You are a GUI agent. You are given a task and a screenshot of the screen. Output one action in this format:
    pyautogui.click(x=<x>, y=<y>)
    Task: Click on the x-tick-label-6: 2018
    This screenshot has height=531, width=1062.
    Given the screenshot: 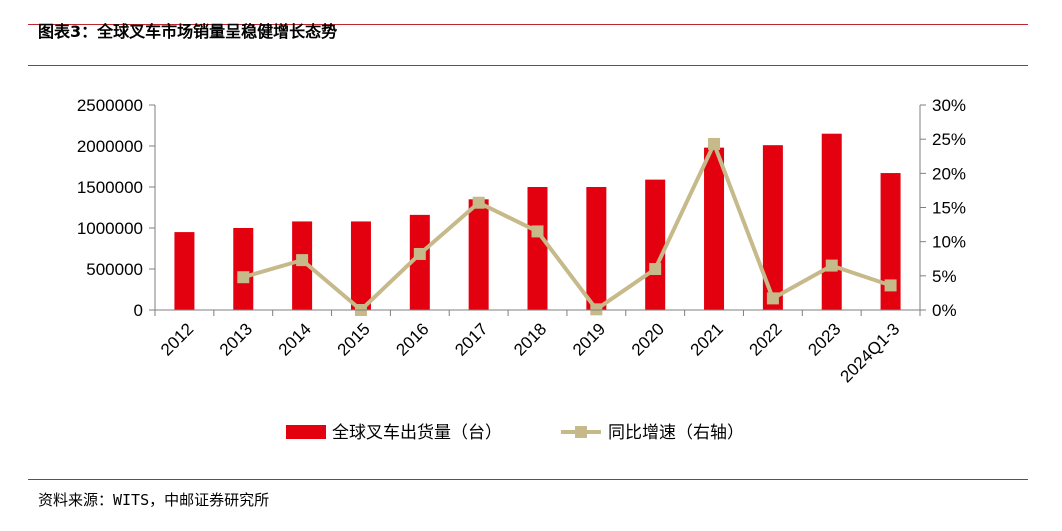 What is the action you would take?
    pyautogui.click(x=530, y=339)
    